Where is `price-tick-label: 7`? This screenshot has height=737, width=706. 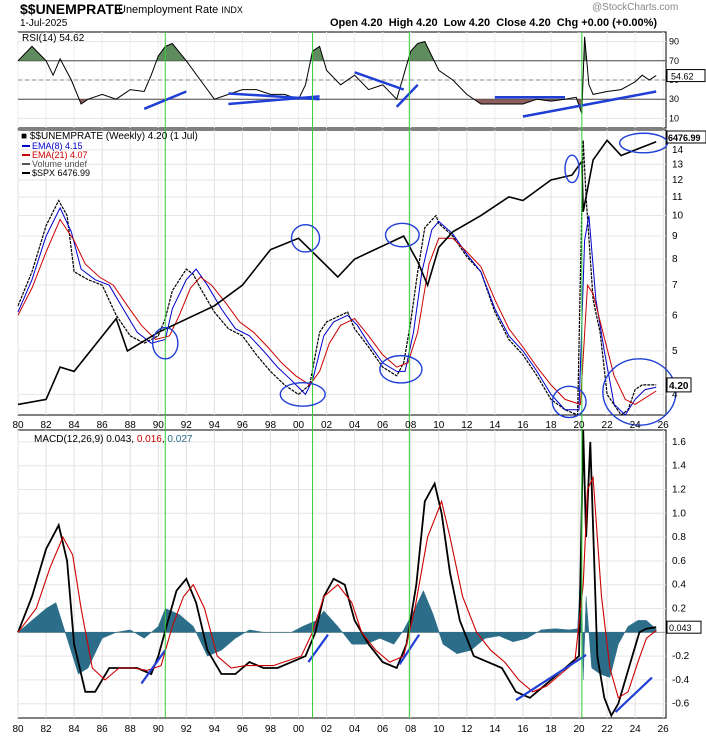 price-tick-label: 7 is located at coordinates (675, 285).